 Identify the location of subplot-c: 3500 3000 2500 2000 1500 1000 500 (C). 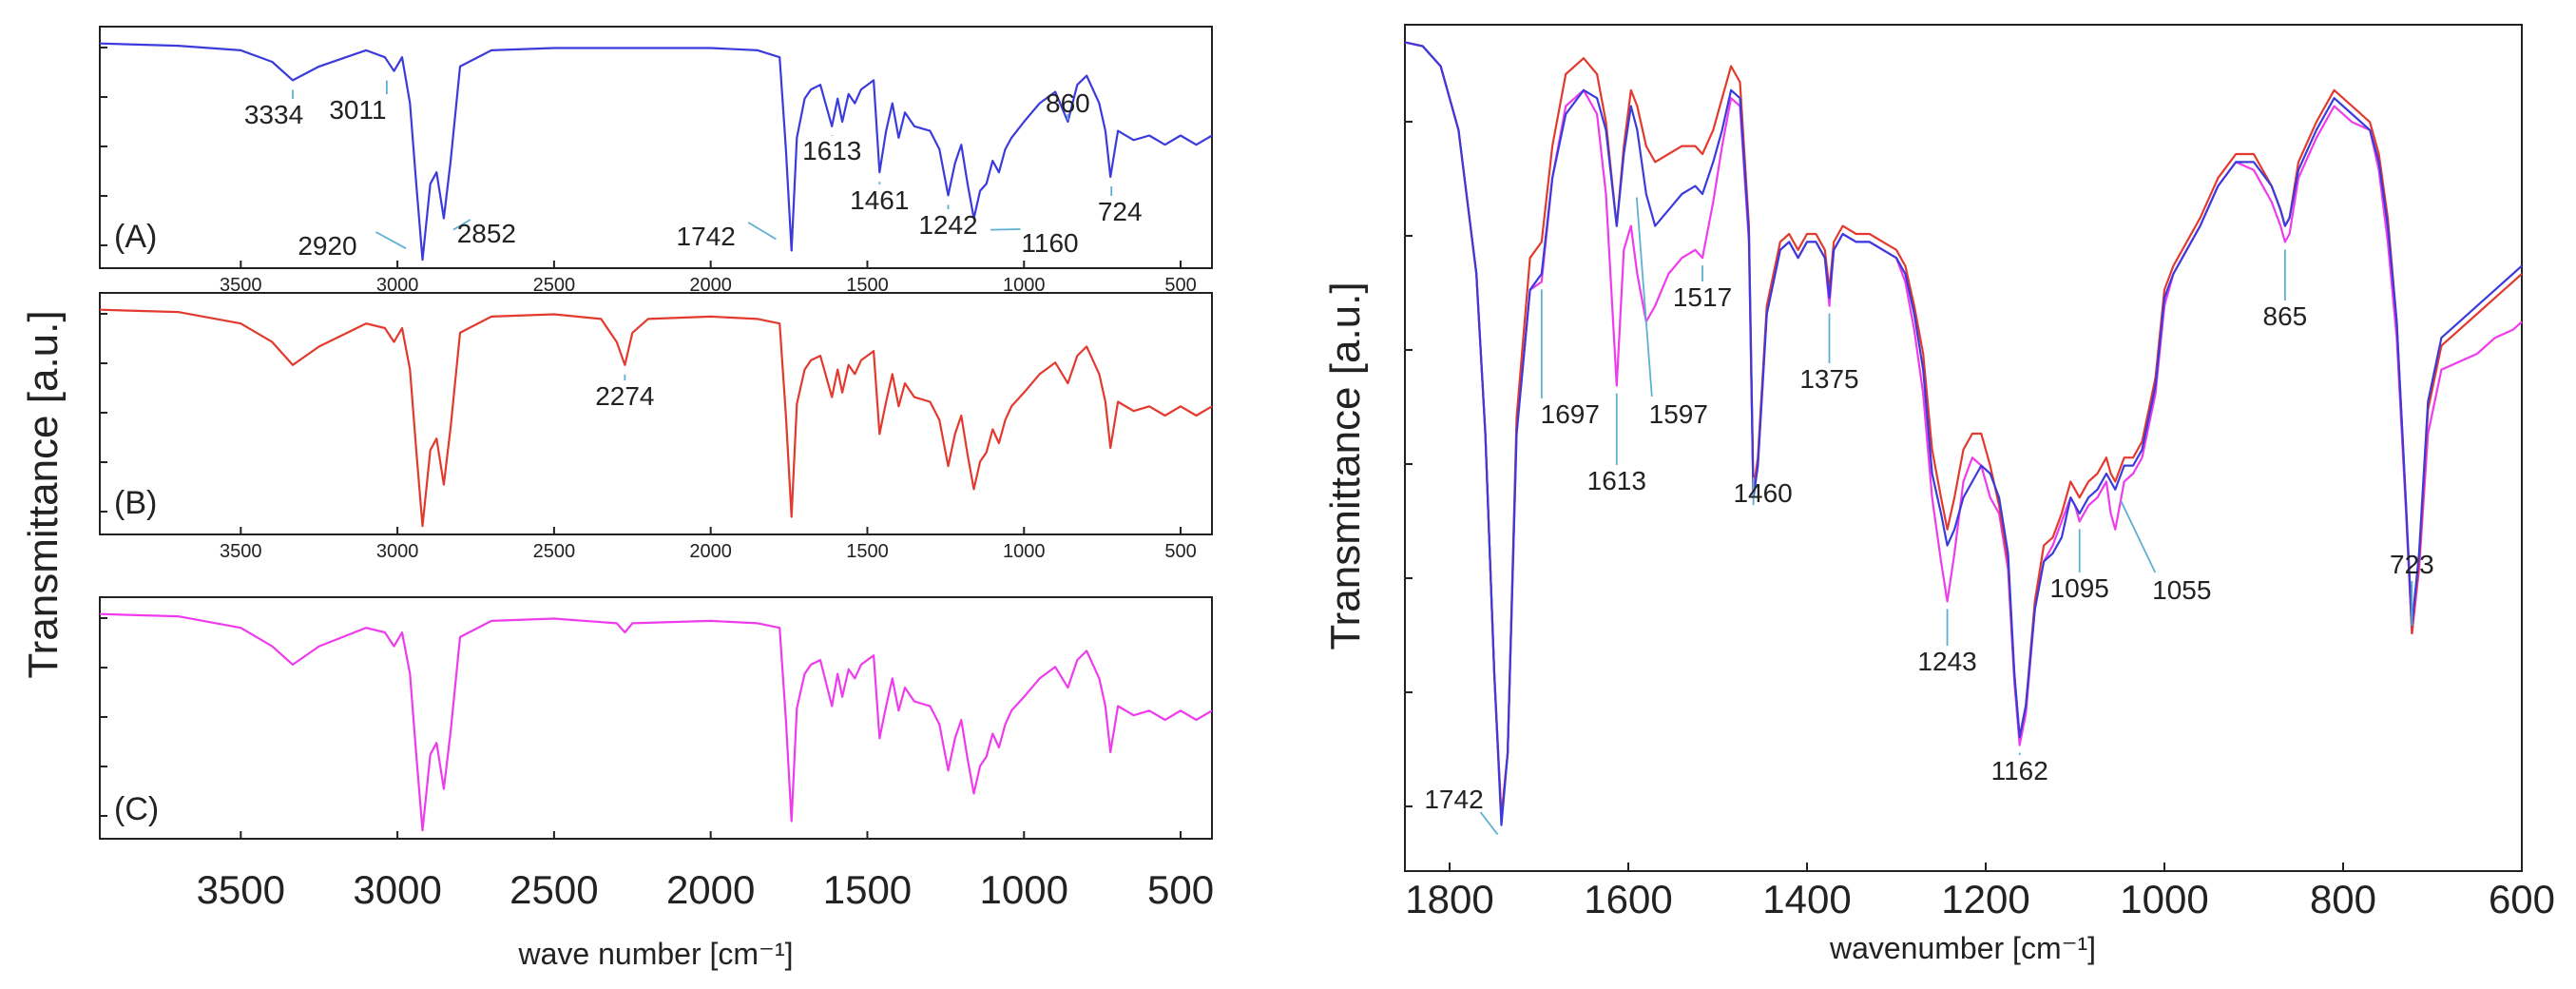
(656, 754).